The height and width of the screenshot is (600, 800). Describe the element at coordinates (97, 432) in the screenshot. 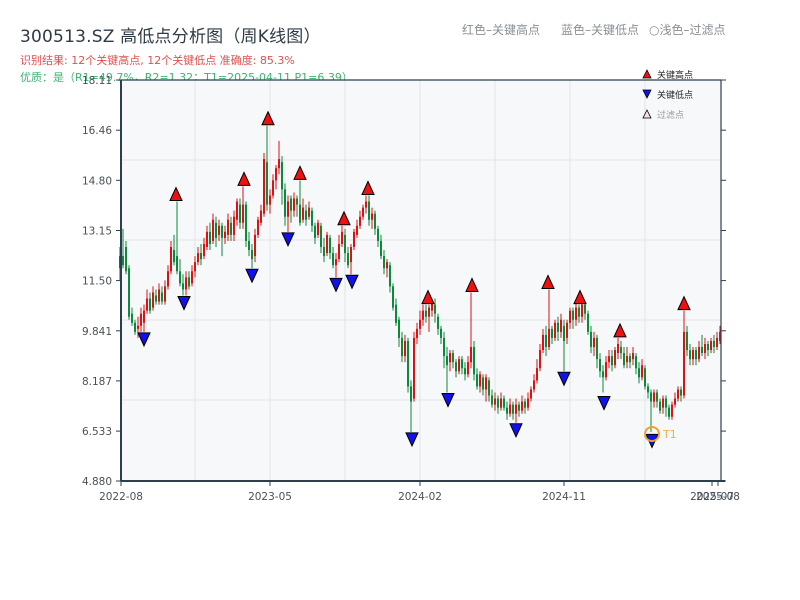

I see `y-tick-label: 6.533` at that location.